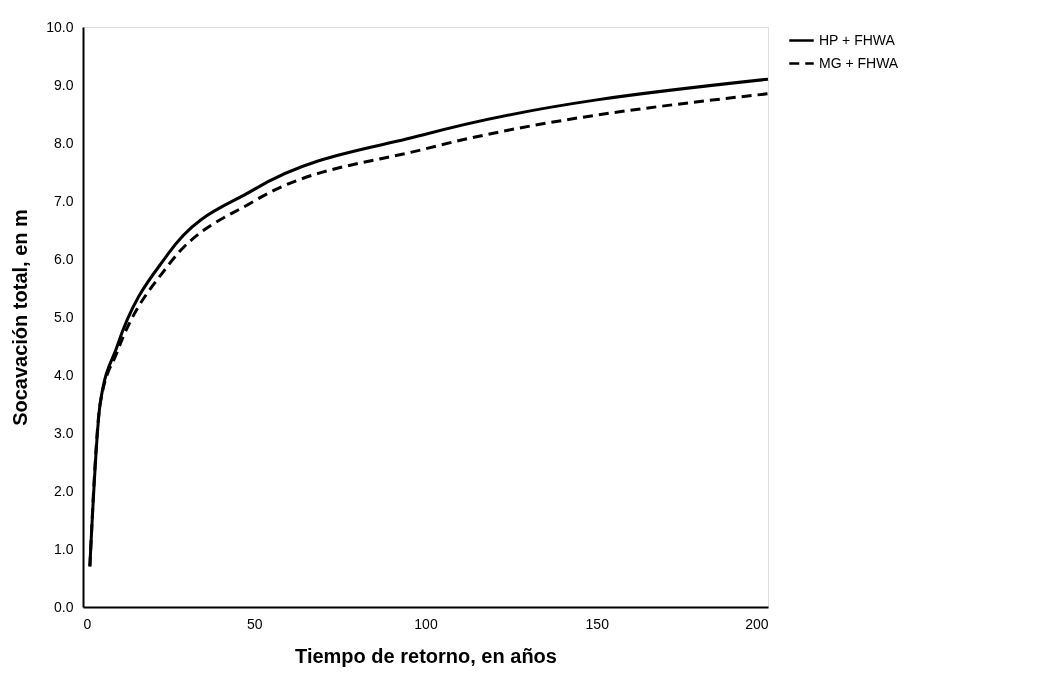  Describe the element at coordinates (597, 623) in the screenshot. I see `x-tick-label: 150` at that location.